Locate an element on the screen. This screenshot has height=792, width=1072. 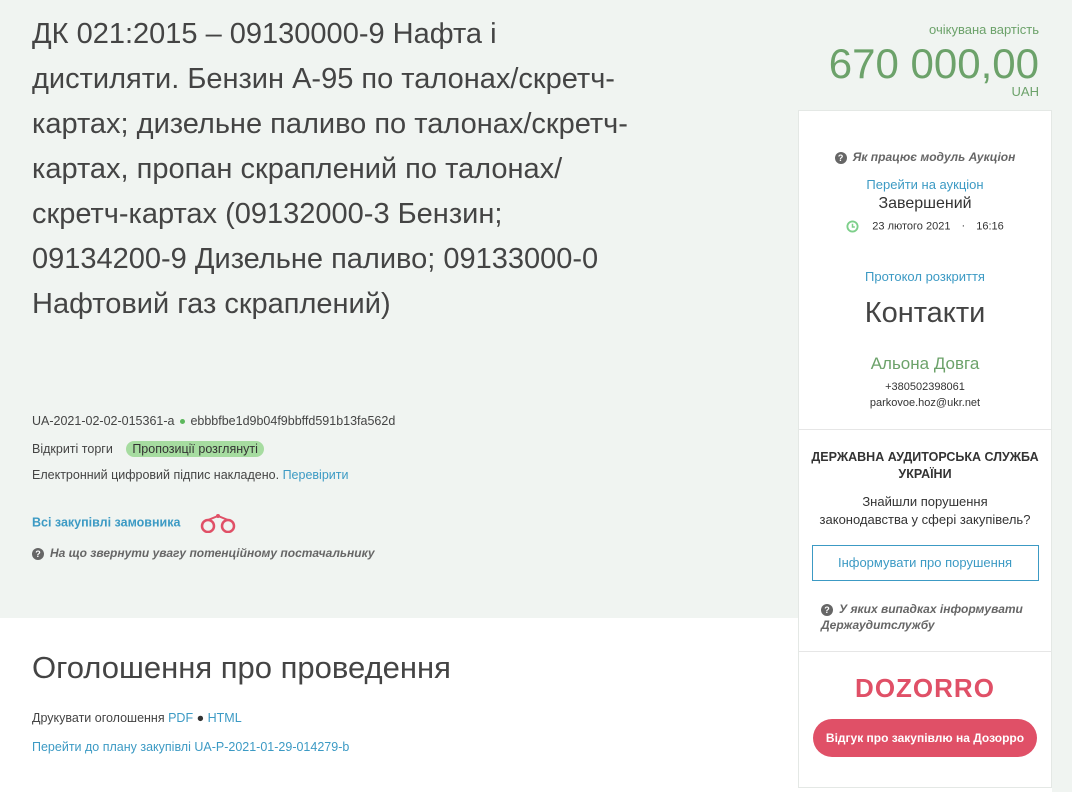
auction-datetime: 23 лютого 2021 · 16:16 is located at coordinates (925, 226).